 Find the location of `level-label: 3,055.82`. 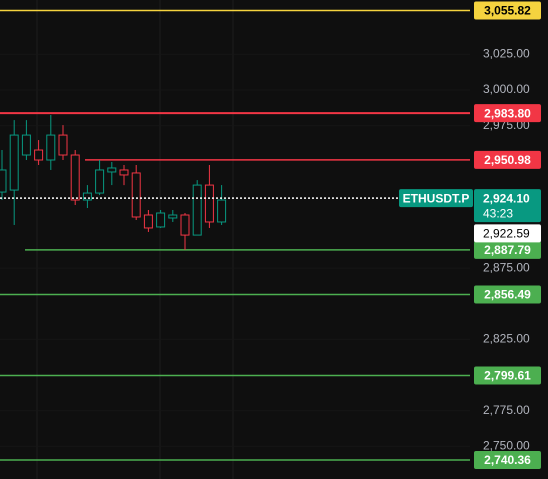

level-label: 3,055.82 is located at coordinates (507, 11).